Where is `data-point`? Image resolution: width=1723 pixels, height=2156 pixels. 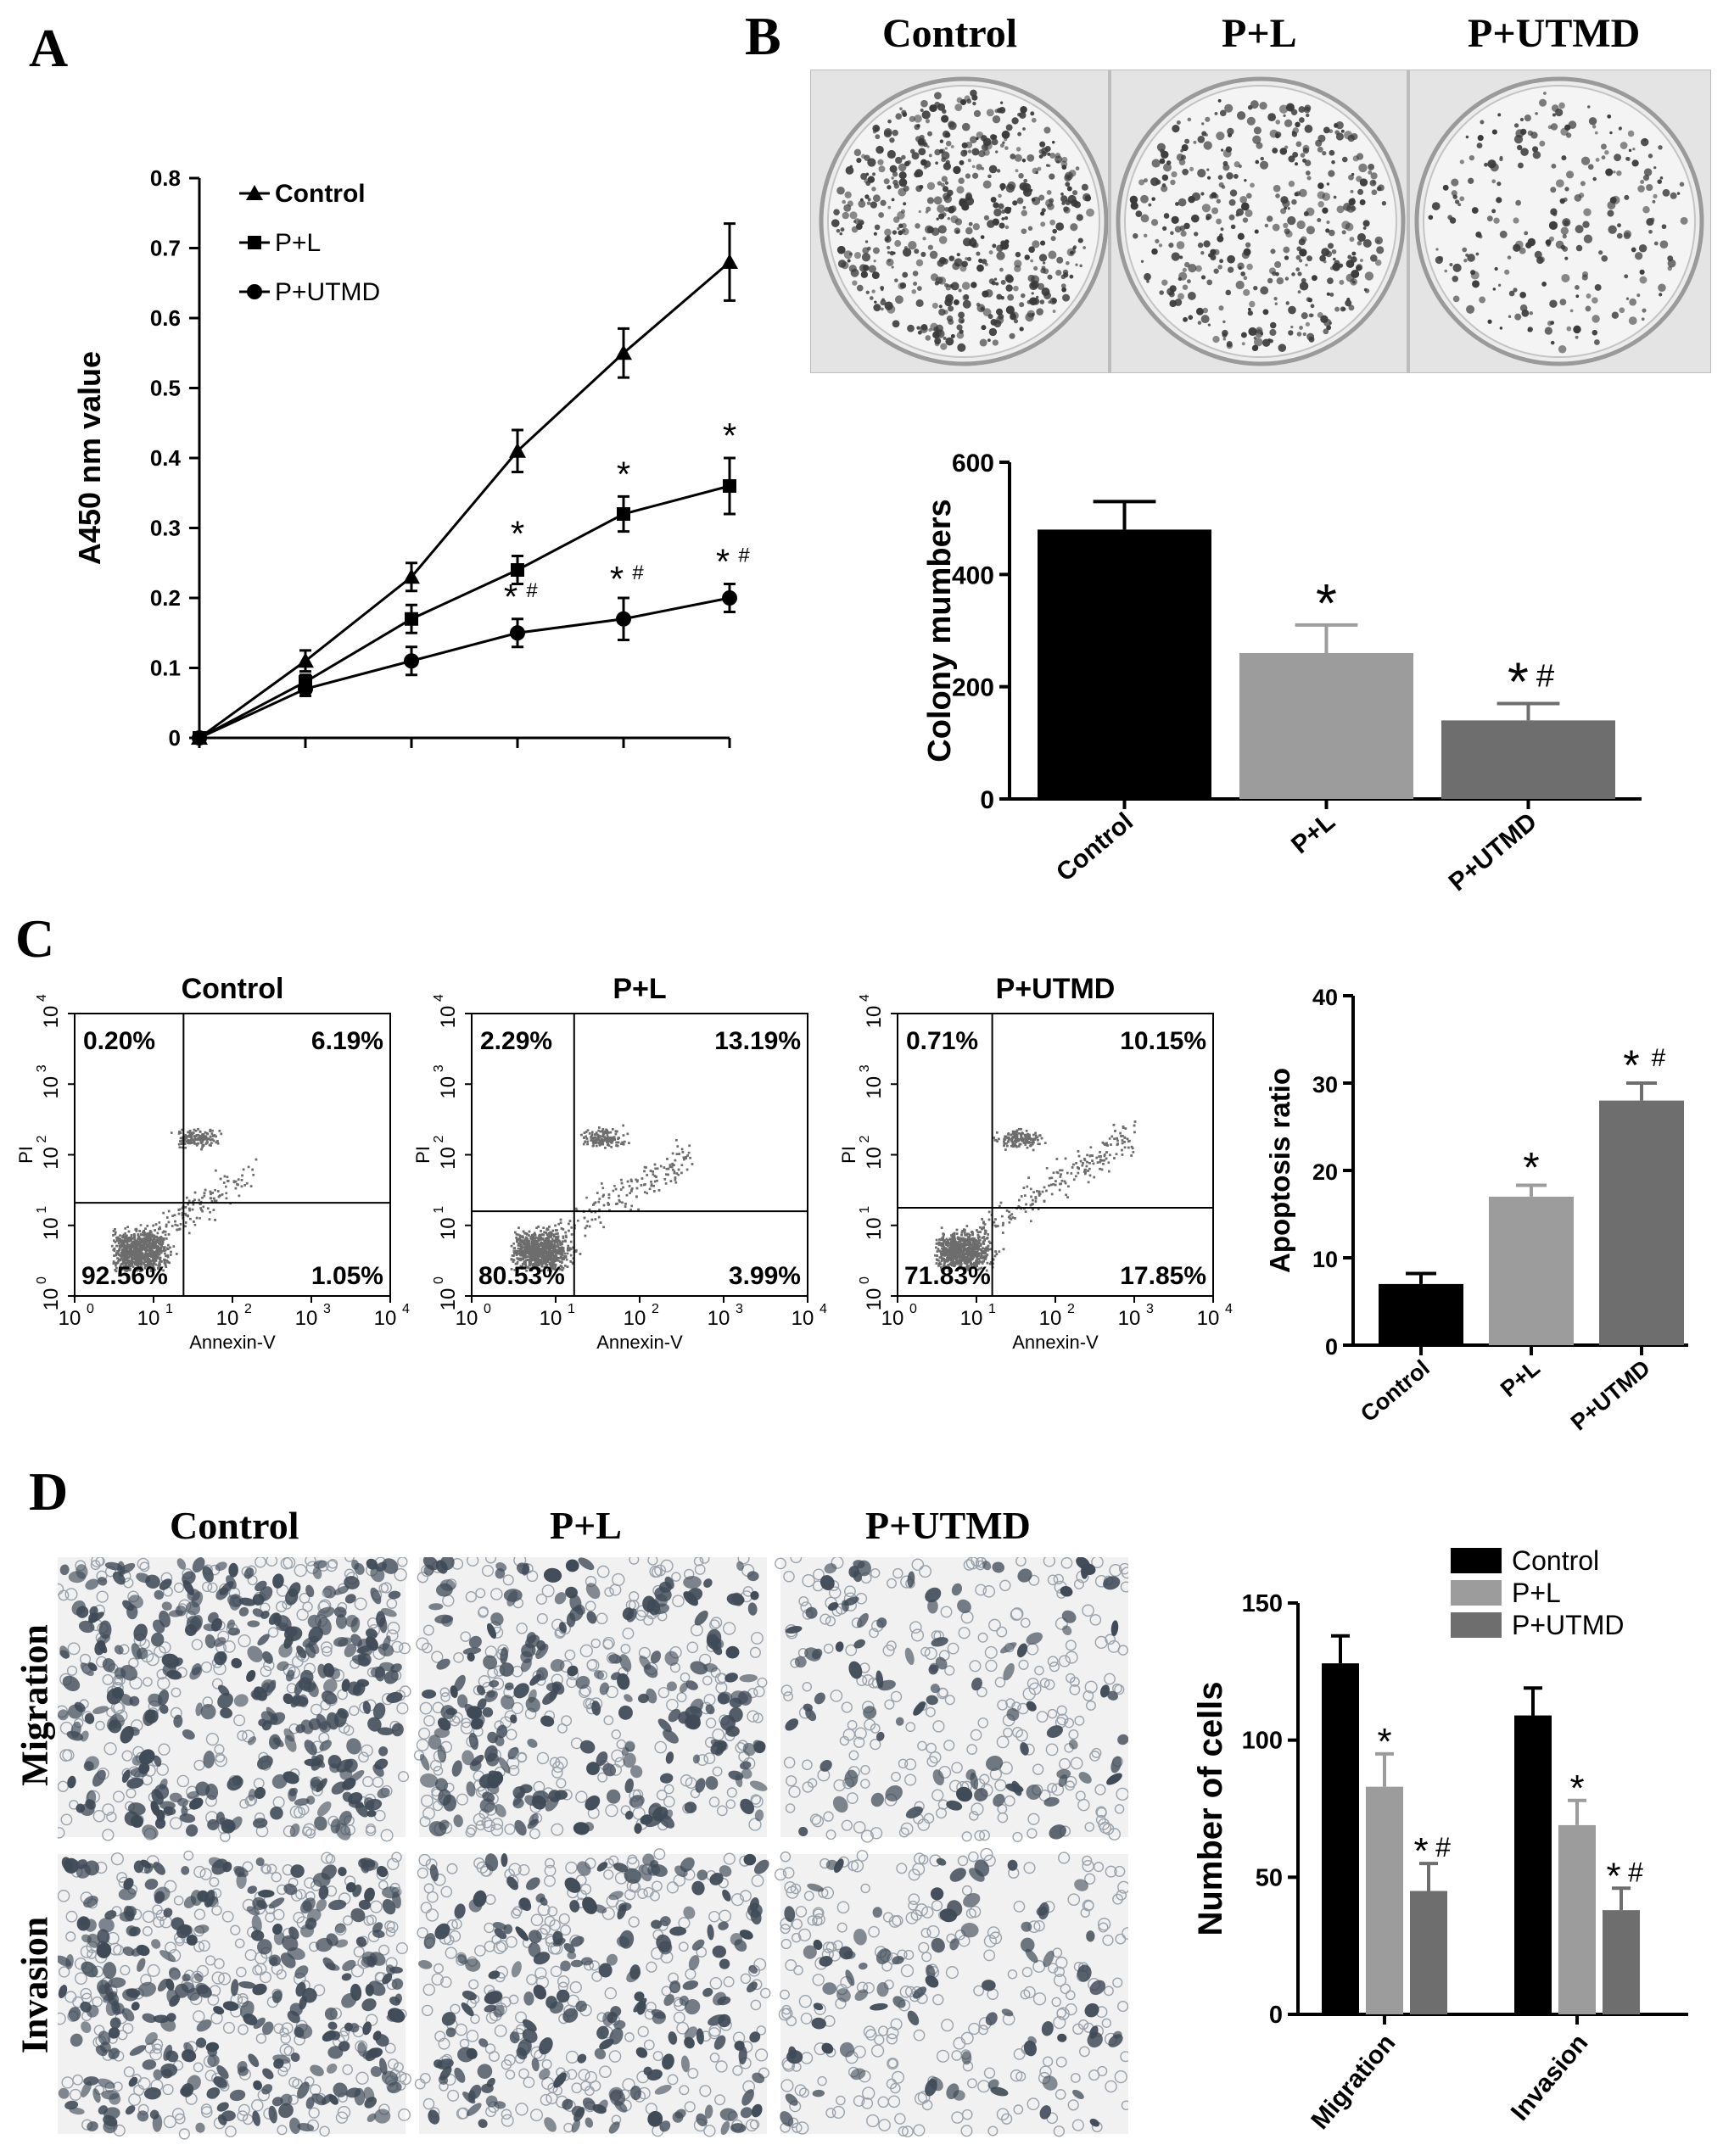
data-point is located at coordinates (624, 619).